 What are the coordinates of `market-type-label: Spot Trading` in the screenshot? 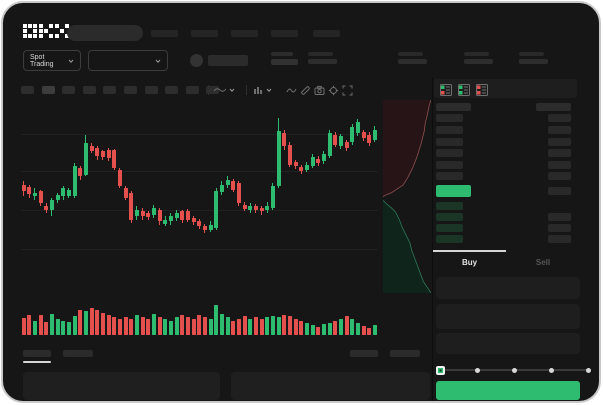 It's located at (42, 60).